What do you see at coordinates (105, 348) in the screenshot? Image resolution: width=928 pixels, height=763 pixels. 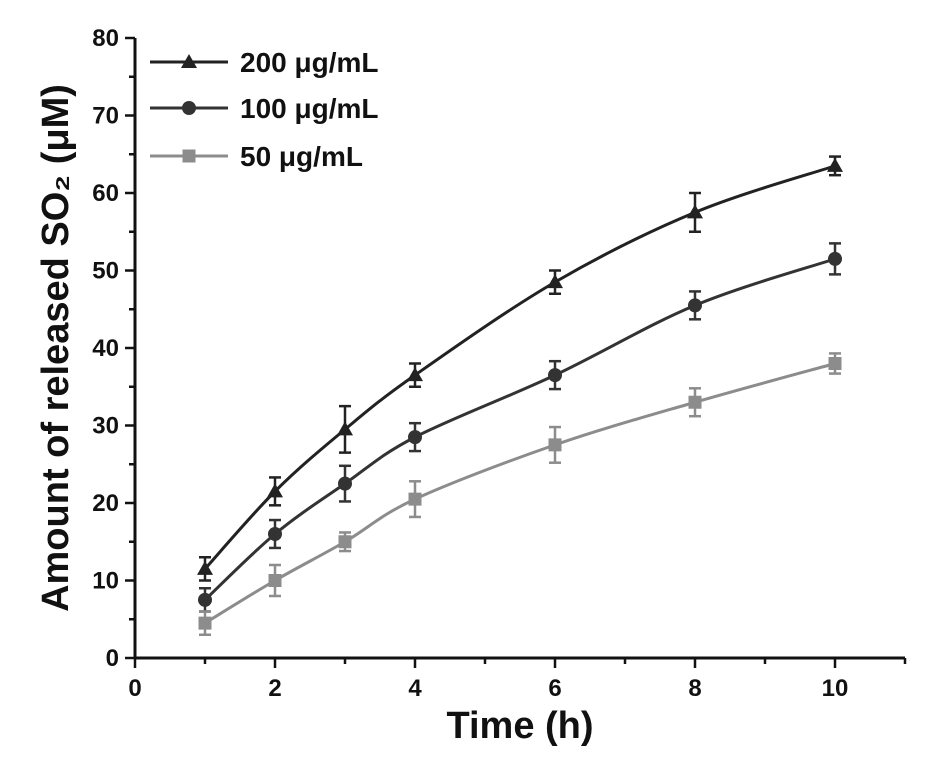 I see `y-tick-label: 40` at bounding box center [105, 348].